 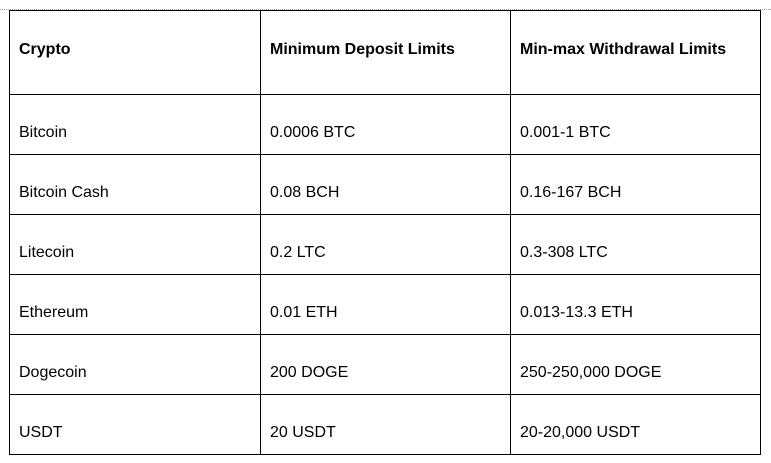 I want to click on table-row: Litecoin 0.2 LTC 0.3-308 LTC, so click(x=385, y=244).